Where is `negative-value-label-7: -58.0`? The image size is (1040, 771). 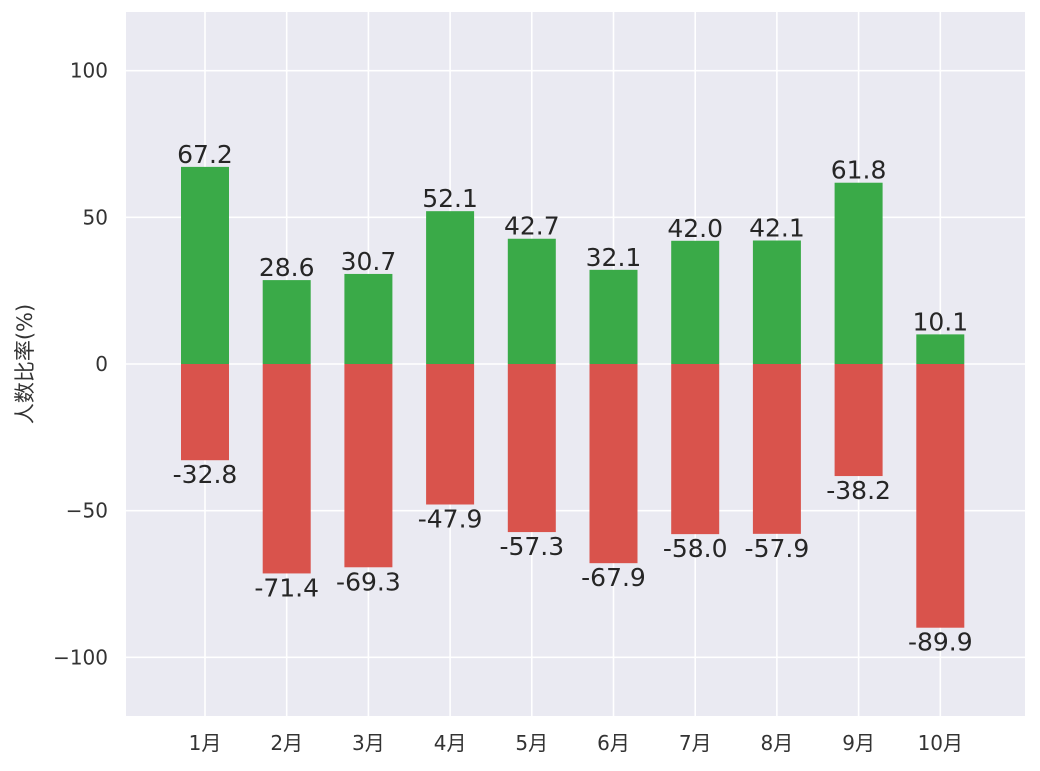 negative-value-label-7: -58.0 is located at coordinates (695, 548).